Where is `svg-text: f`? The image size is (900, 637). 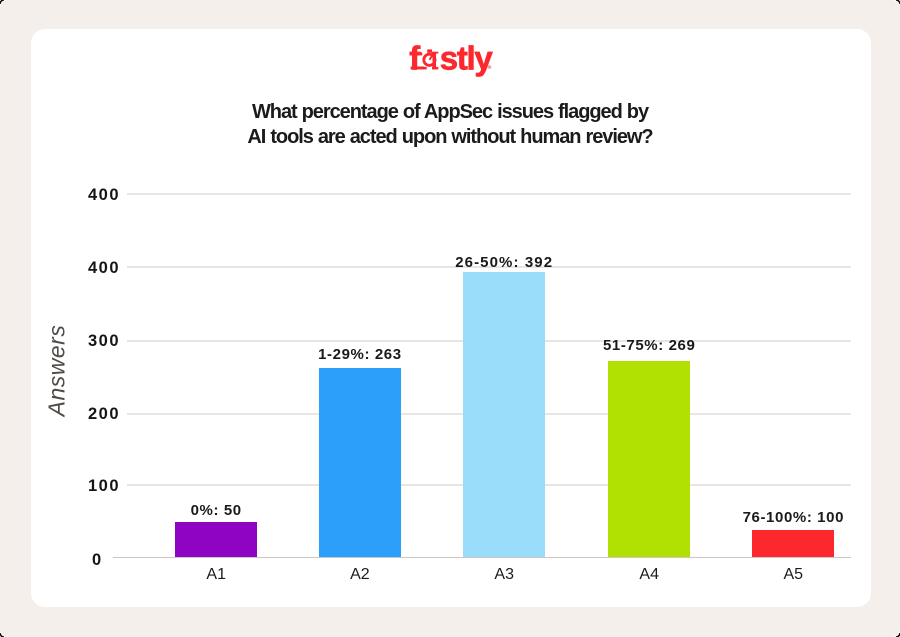 svg-text: f is located at coordinates (415, 58).